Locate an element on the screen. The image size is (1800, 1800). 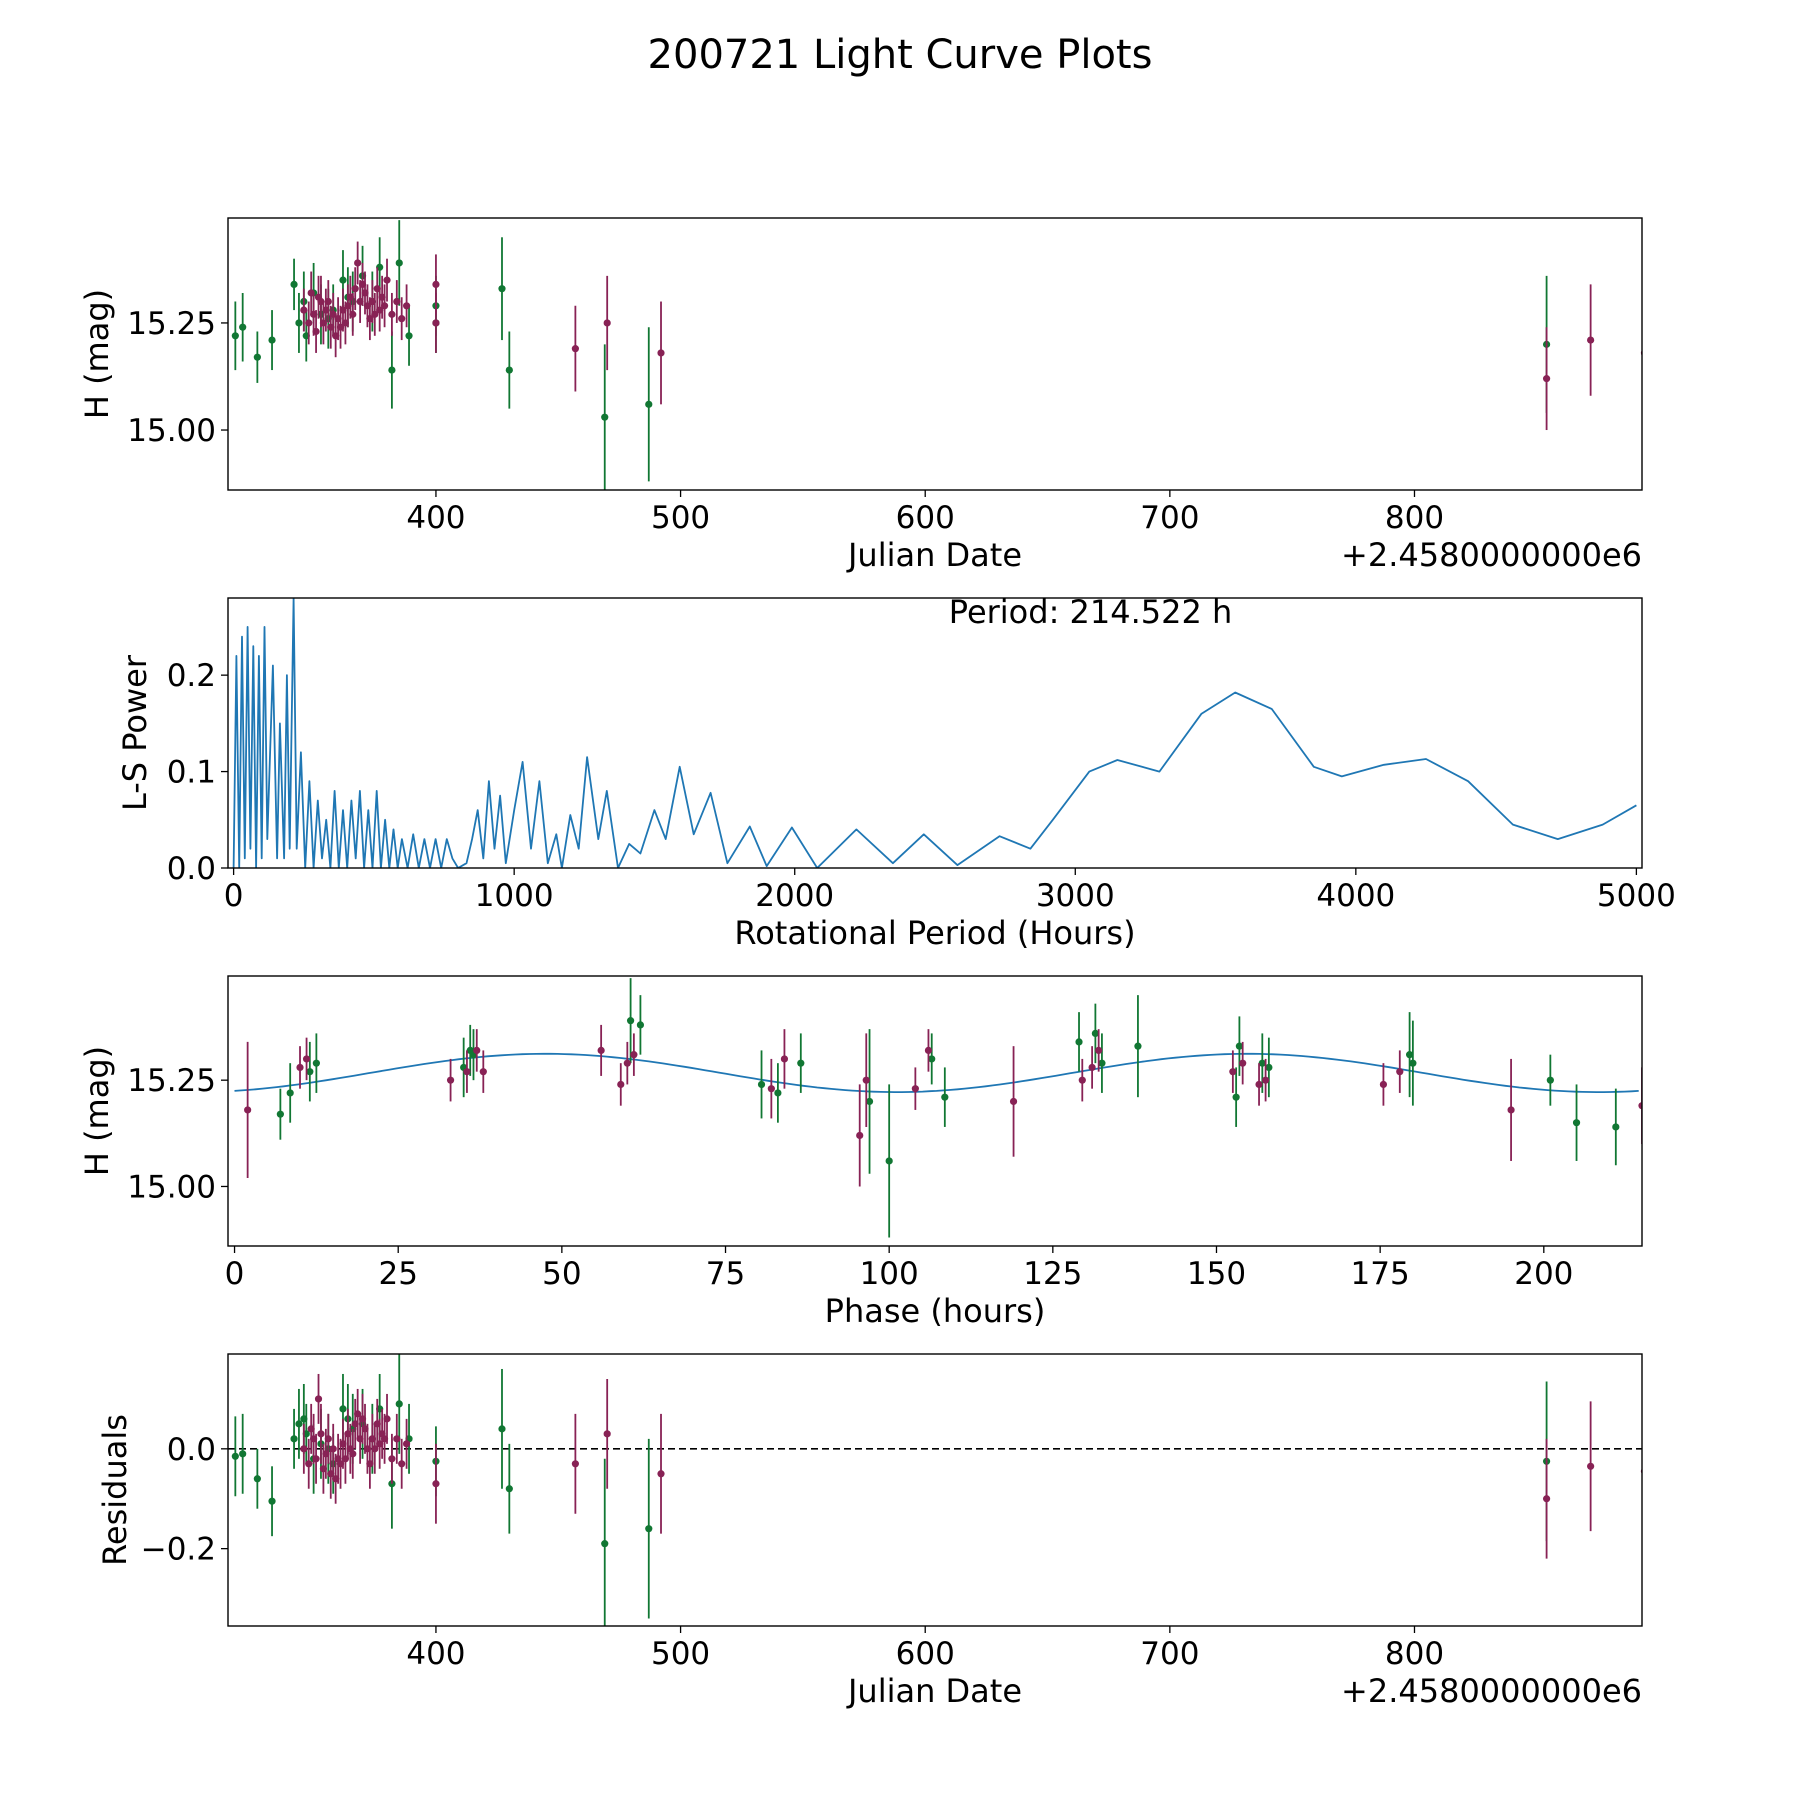
x-tick-label: 175 is located at coordinates (1380, 1274).